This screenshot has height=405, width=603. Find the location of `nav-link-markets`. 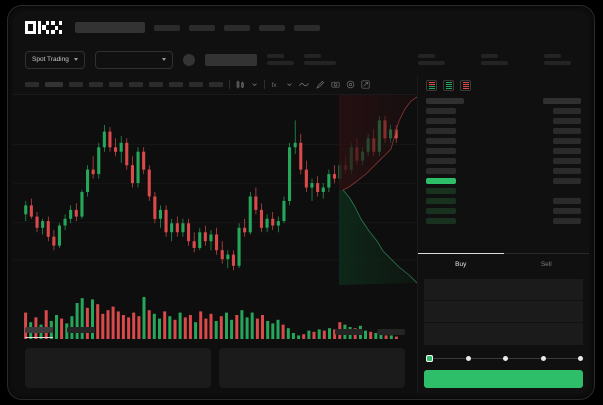

nav-link-markets is located at coordinates (167, 27).